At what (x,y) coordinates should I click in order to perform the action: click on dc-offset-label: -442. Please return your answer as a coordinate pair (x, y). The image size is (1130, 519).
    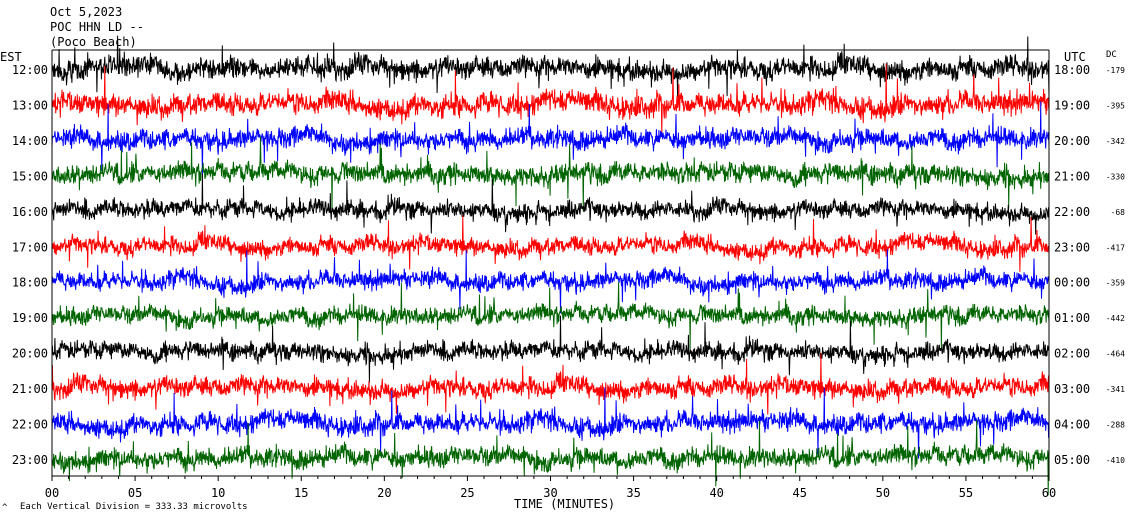
    Looking at the image, I should click on (1115, 318).